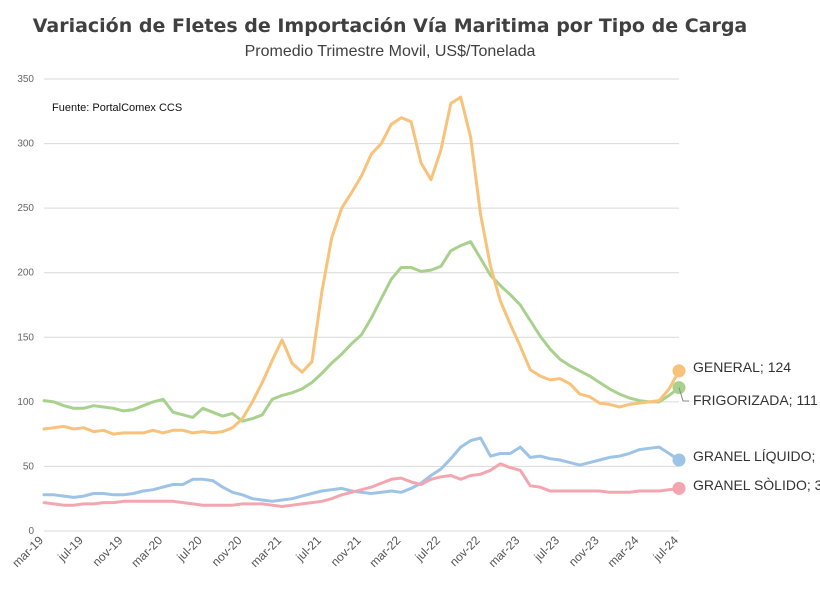  What do you see at coordinates (31, 531) in the screenshot?
I see `y-tick-label: 0` at bounding box center [31, 531].